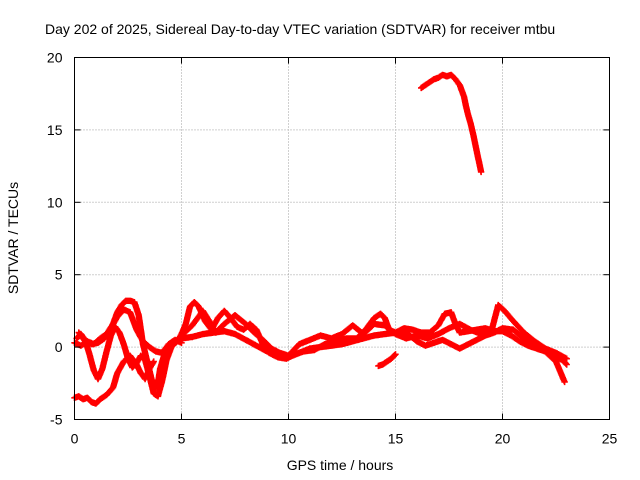  Describe the element at coordinates (59, 275) in the screenshot. I see `y-tick-label: 5` at that location.